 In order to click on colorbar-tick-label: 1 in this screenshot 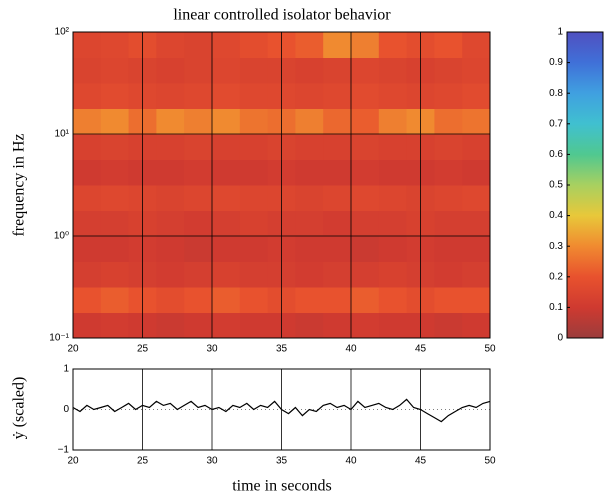, I will do `click(560, 32)`.